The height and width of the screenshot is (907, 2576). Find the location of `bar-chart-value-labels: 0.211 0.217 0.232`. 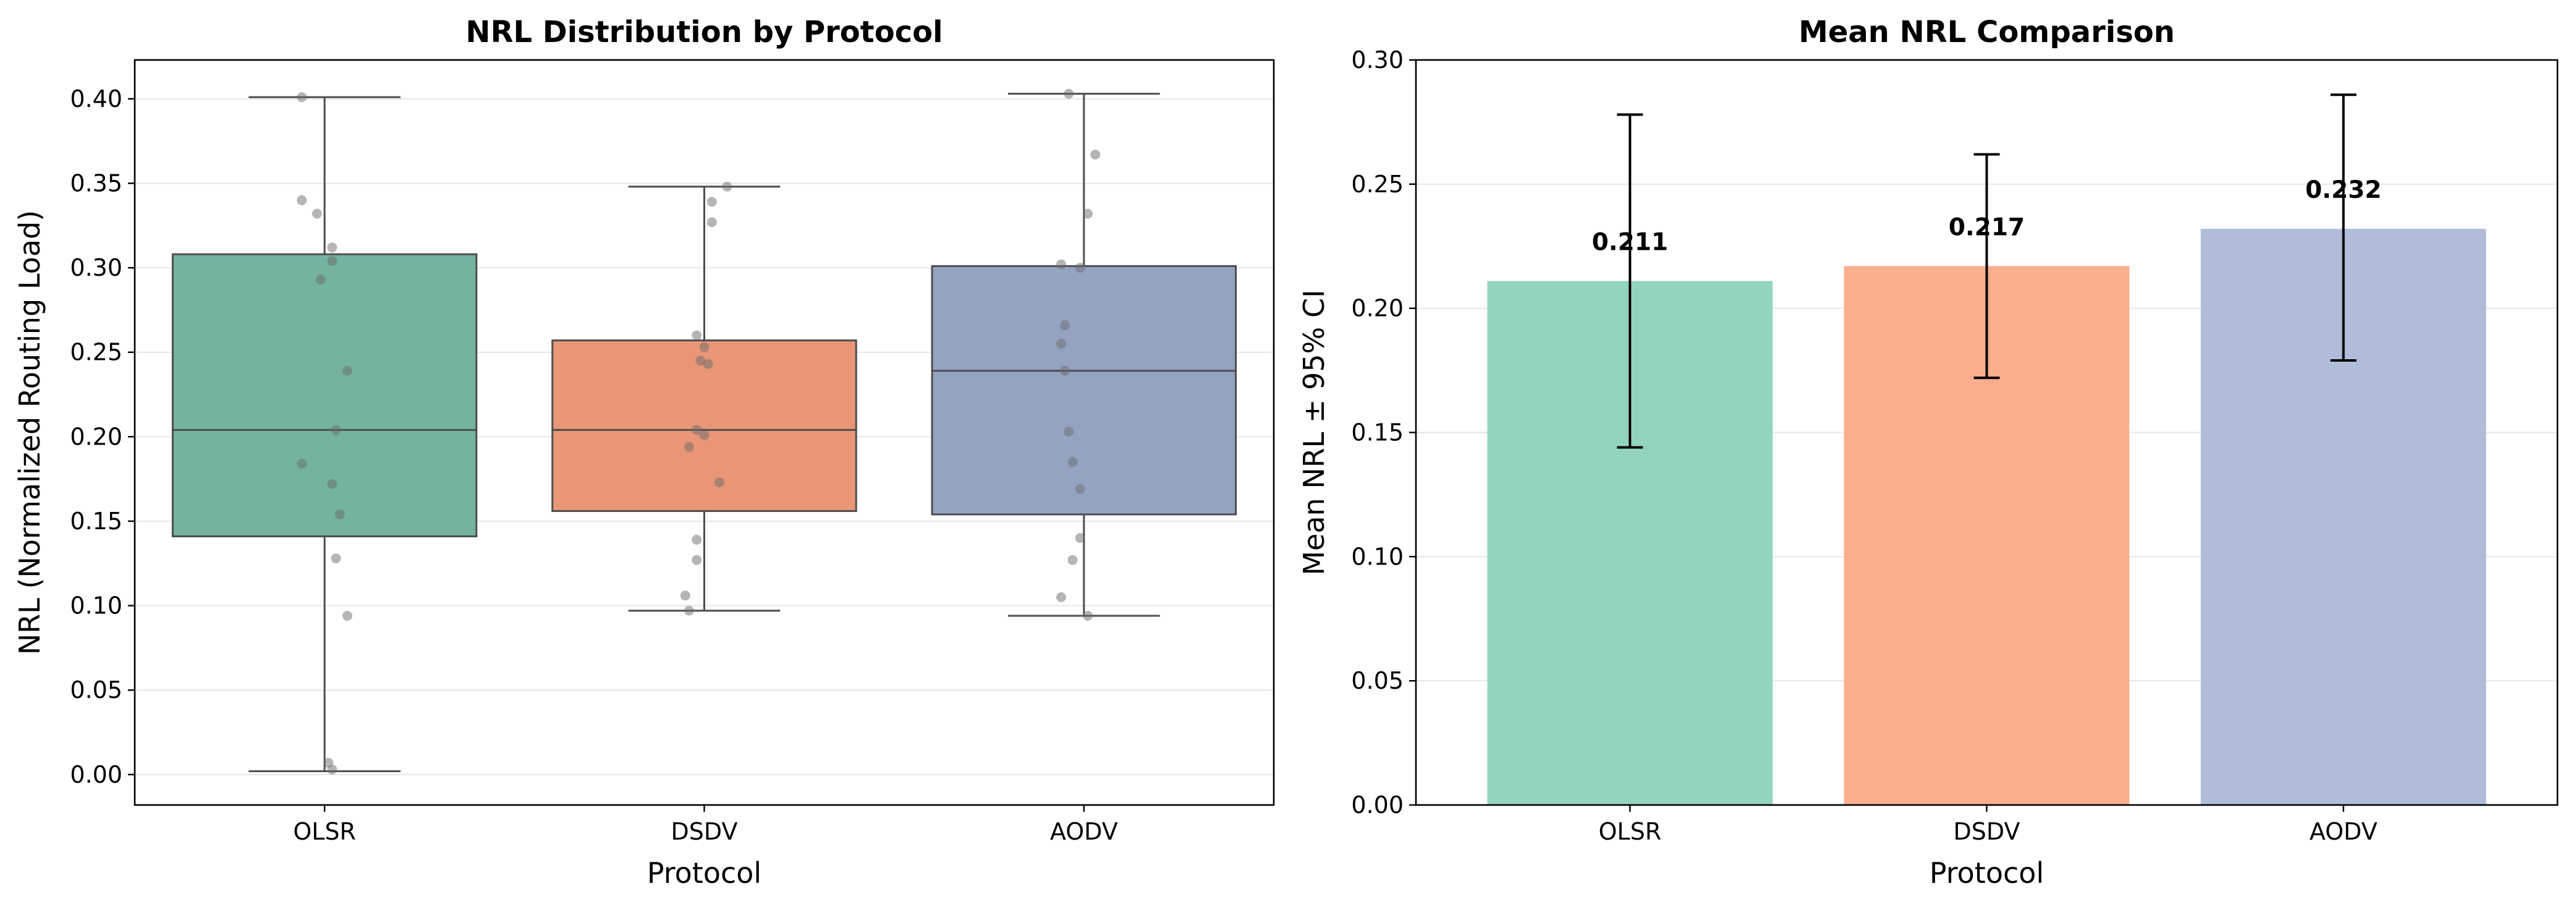

bar-chart-value-labels: 0.211 0.217 0.232 is located at coordinates (1987, 216).